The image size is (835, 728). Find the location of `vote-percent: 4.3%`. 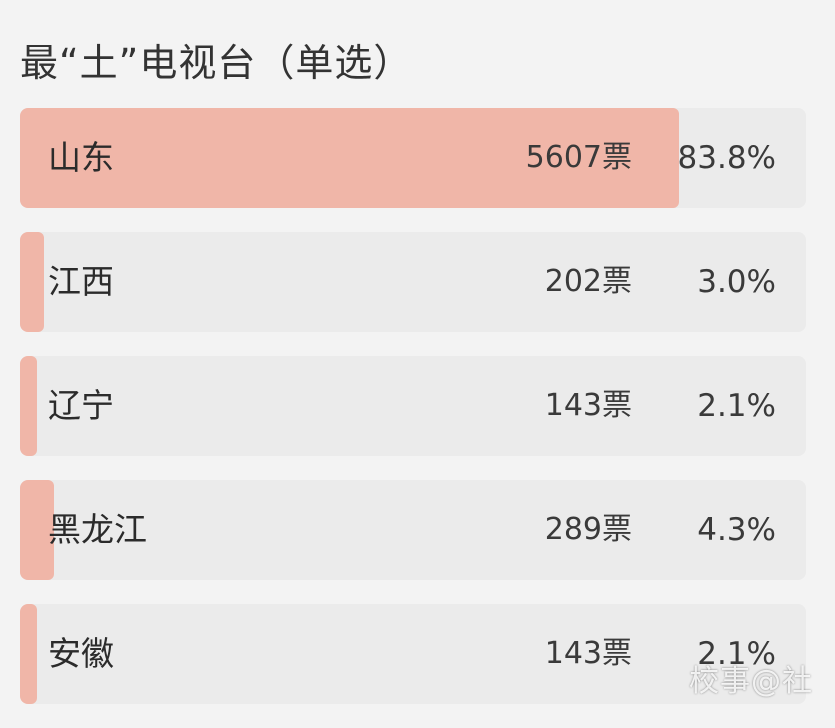

vote-percent: 4.3% is located at coordinates (736, 530).